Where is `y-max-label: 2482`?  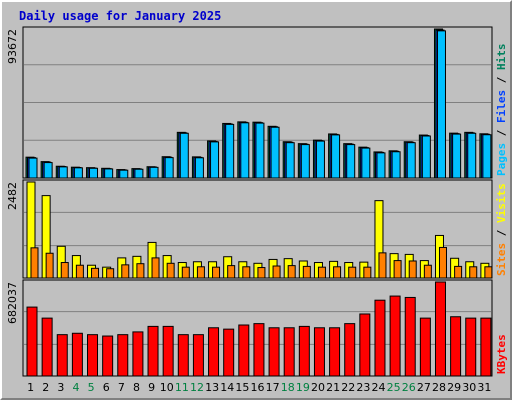 y-max-label: 2482 is located at coordinates (12, 196).